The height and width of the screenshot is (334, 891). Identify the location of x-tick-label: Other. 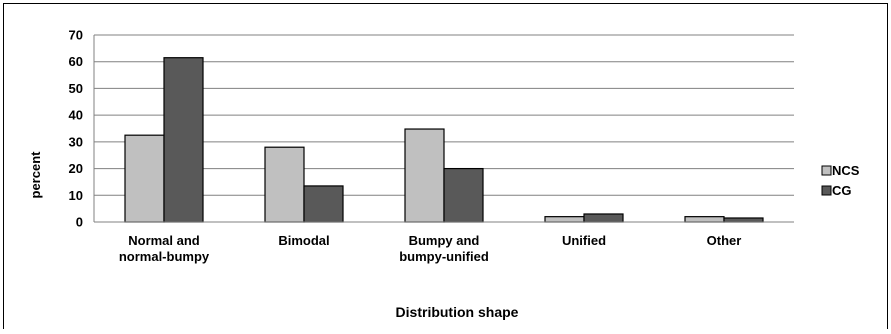
(724, 240).